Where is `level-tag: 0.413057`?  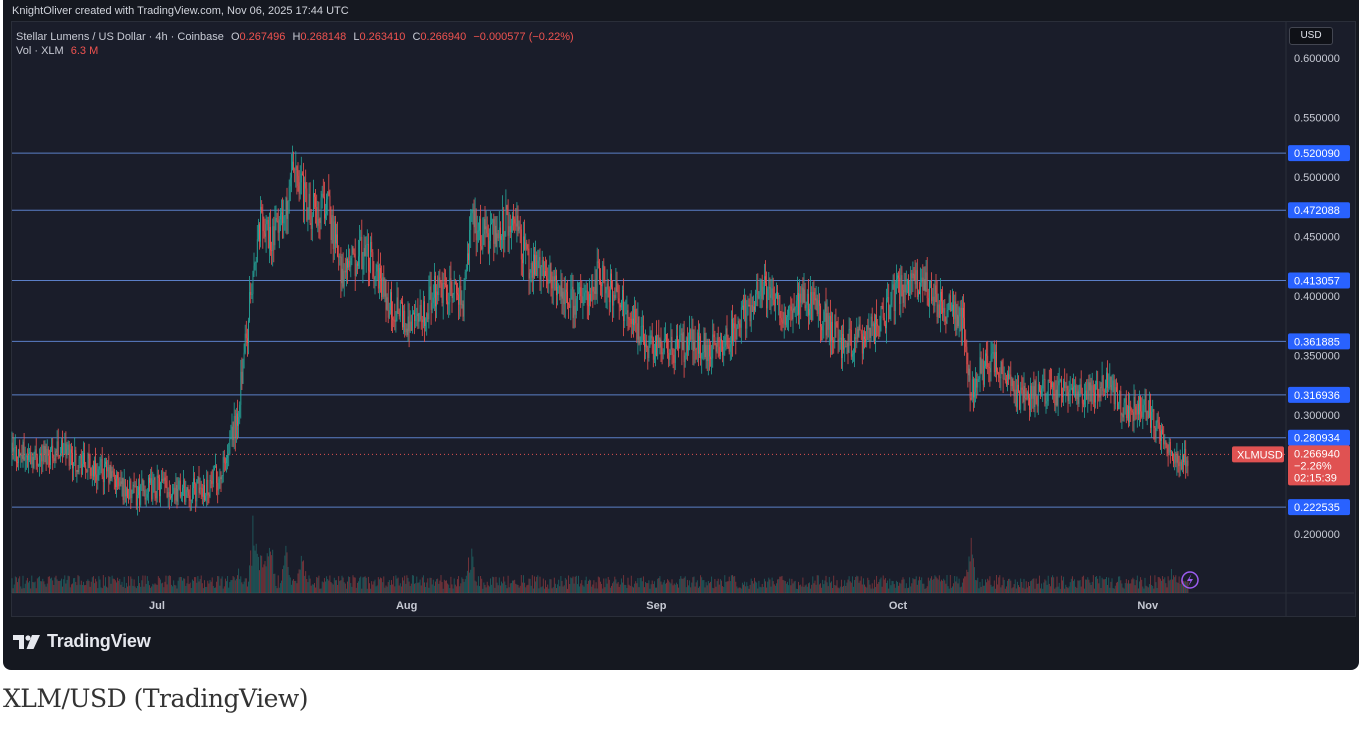 level-tag: 0.413057 is located at coordinates (1319, 280).